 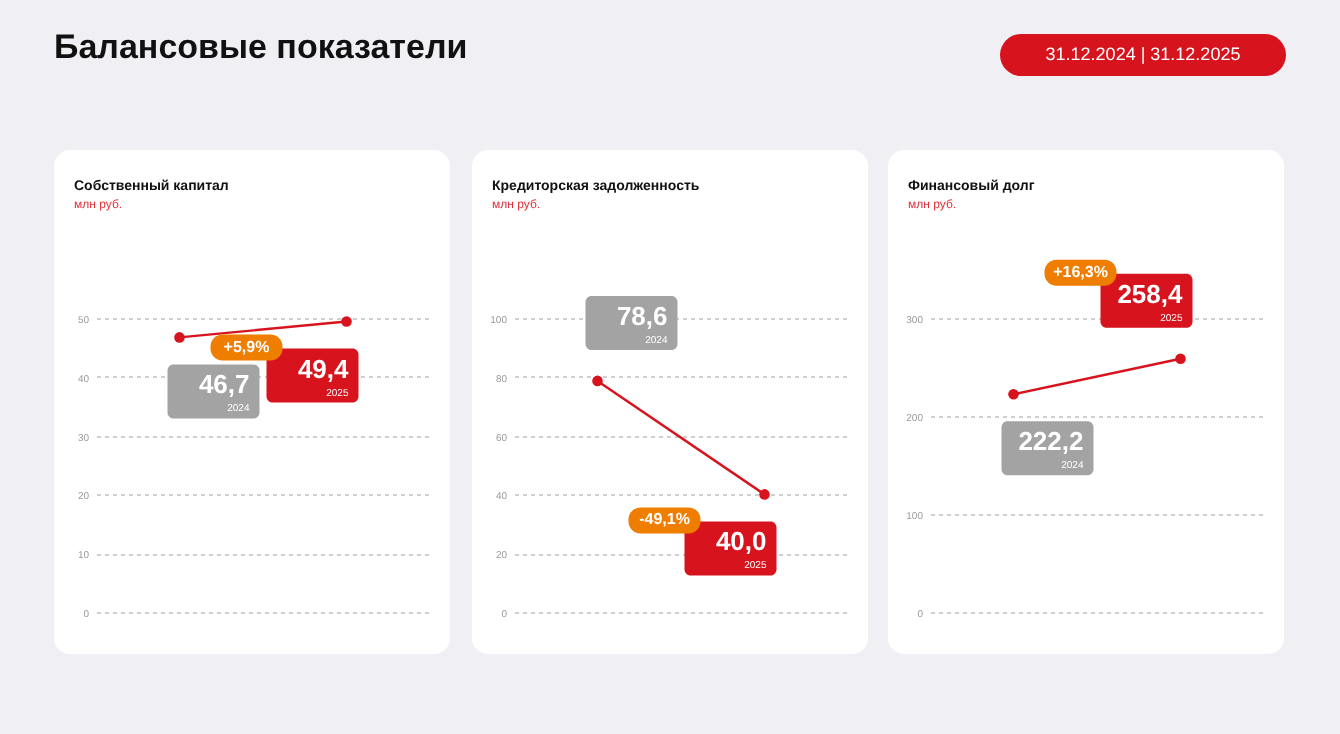 What do you see at coordinates (664, 519) in the screenshot?
I see `annotation: -49,1%` at bounding box center [664, 519].